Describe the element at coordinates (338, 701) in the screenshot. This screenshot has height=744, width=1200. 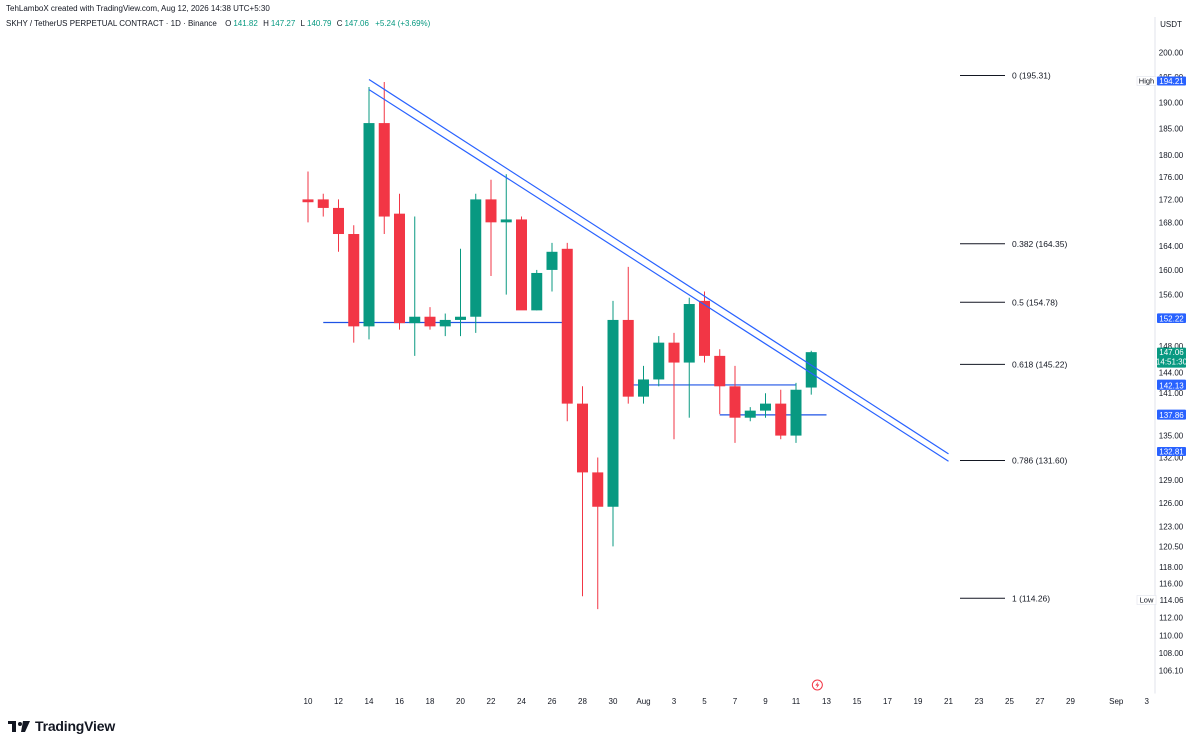
I see `x-tick-label: 12` at that location.